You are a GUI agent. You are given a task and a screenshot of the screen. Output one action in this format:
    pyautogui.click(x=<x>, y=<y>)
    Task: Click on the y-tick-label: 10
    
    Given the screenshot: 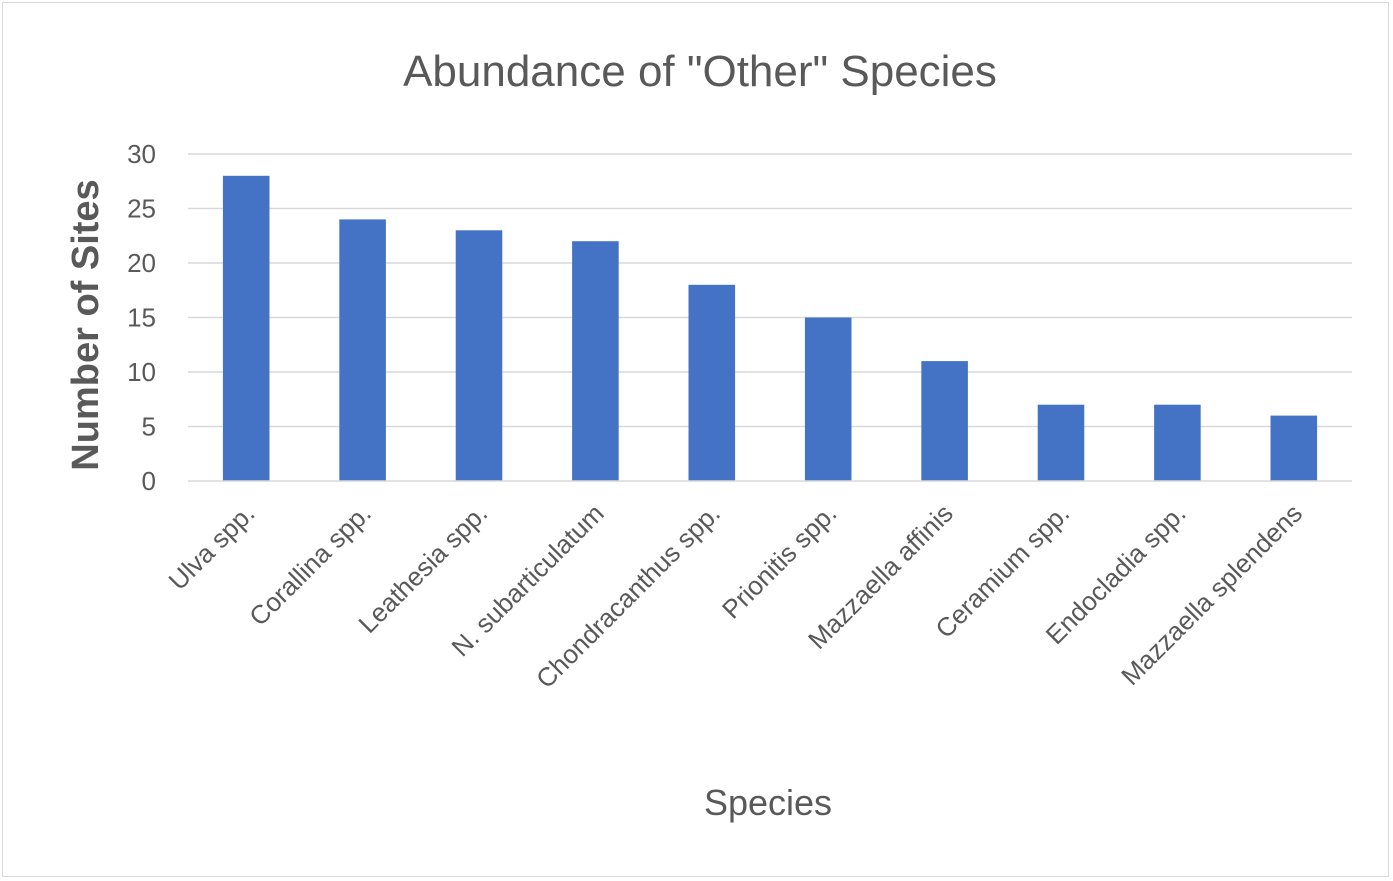 What is the action you would take?
    pyautogui.click(x=141, y=372)
    